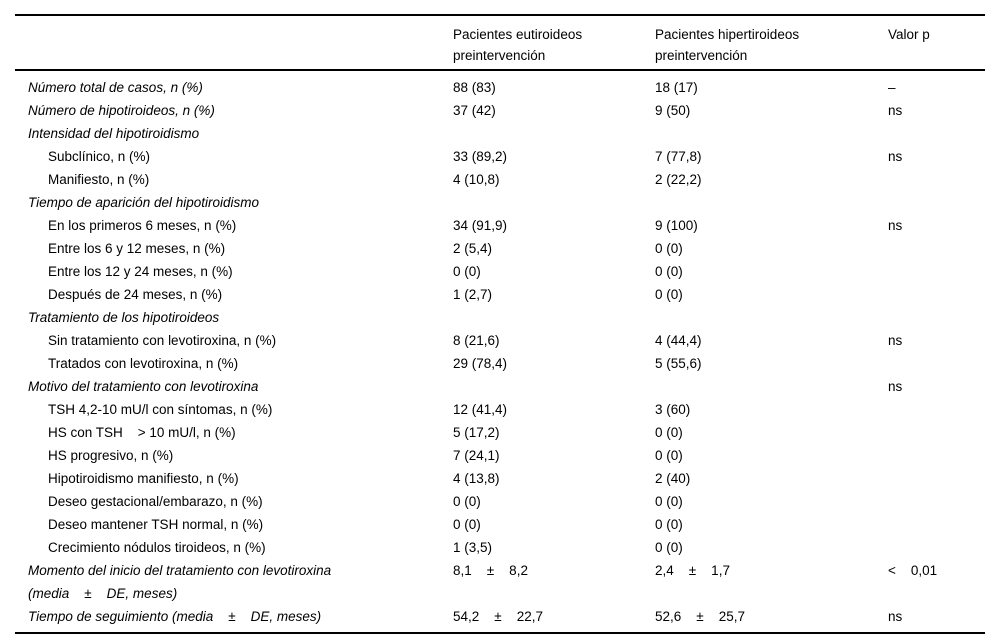 Image resolution: width=1000 pixels, height=641 pixels. Describe the element at coordinates (500, 432) in the screenshot. I see `table-row: HS con TSH > 10 mU/l, n (%) 5 (17,2) 0 (0)` at that location.